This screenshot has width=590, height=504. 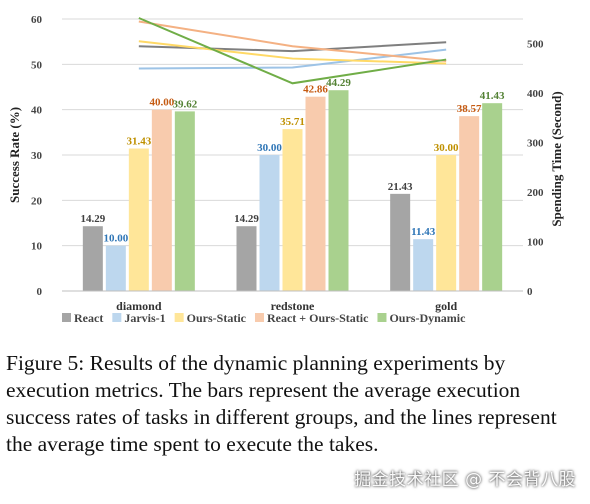 I want to click on legend-label: React + Ours-Static, so click(x=318, y=318).